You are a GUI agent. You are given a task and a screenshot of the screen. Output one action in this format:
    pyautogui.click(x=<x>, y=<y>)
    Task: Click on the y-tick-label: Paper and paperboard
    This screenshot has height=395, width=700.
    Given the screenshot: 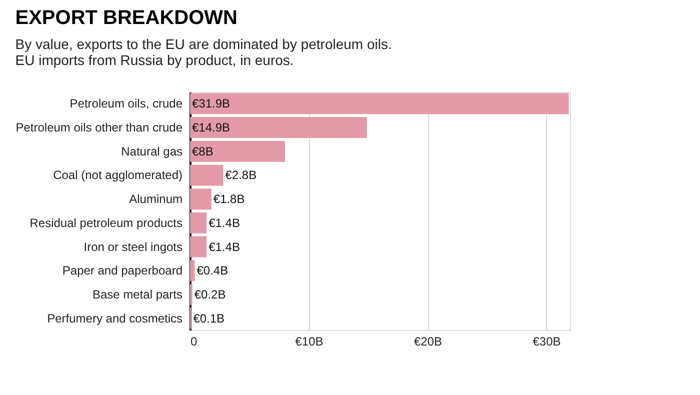 What is the action you would take?
    pyautogui.click(x=122, y=271)
    